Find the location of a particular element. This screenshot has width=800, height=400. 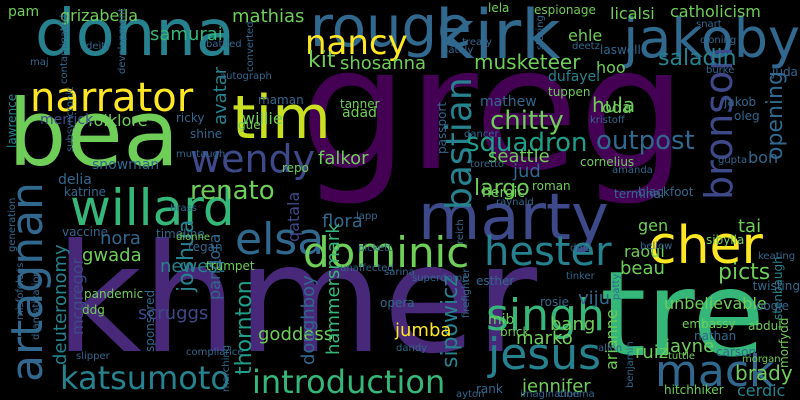

word-lela: lela is located at coordinates (499, 8).